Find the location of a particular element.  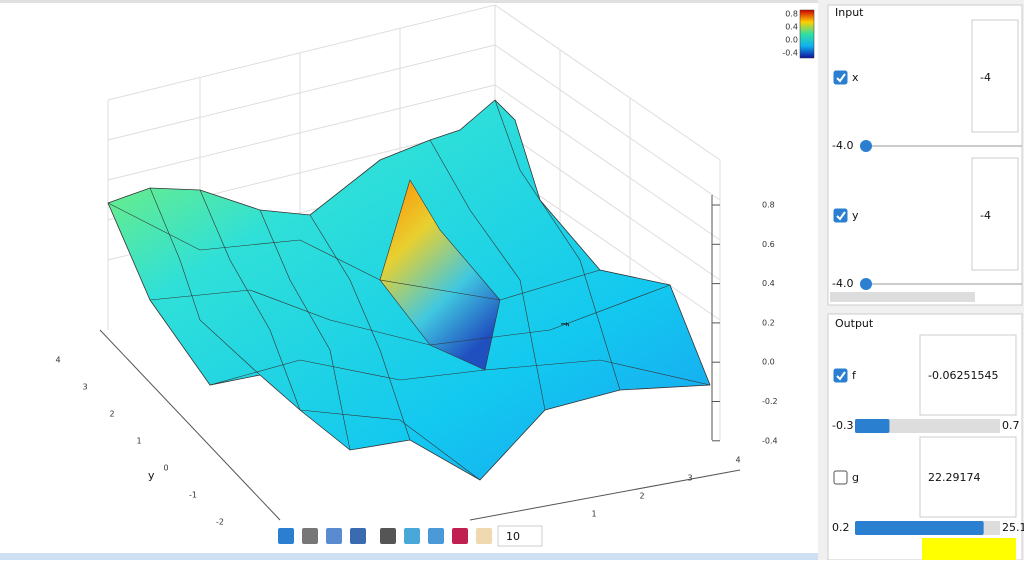

input-0-checkbox is located at coordinates (840, 77).